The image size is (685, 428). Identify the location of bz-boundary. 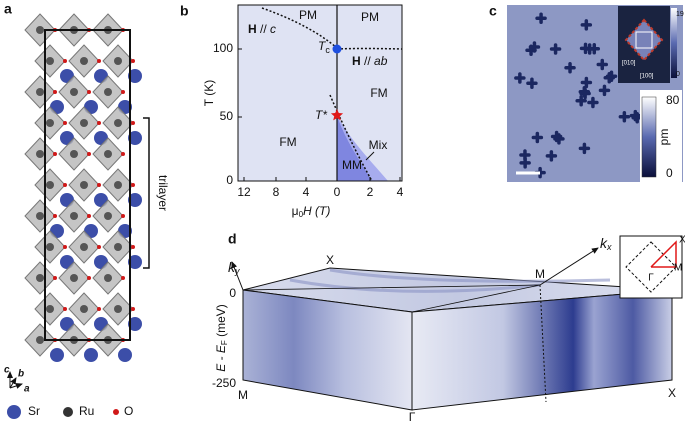
(651, 267).